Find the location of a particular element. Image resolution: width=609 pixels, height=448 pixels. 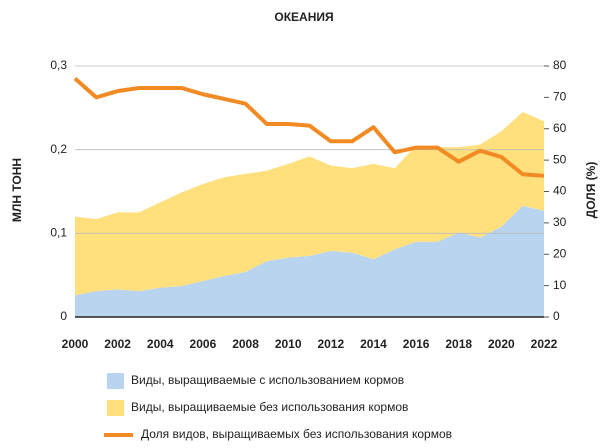

y2-tick-label: 40 is located at coordinates (560, 191).